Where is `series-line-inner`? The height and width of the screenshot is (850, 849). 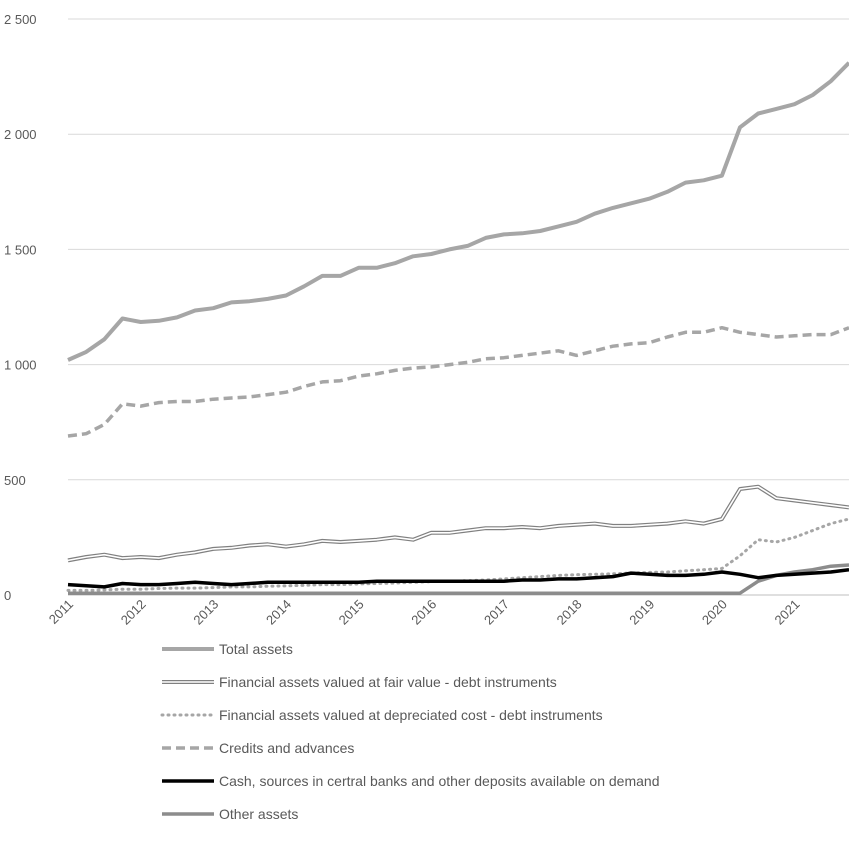
series-line-inner is located at coordinates (458, 523).